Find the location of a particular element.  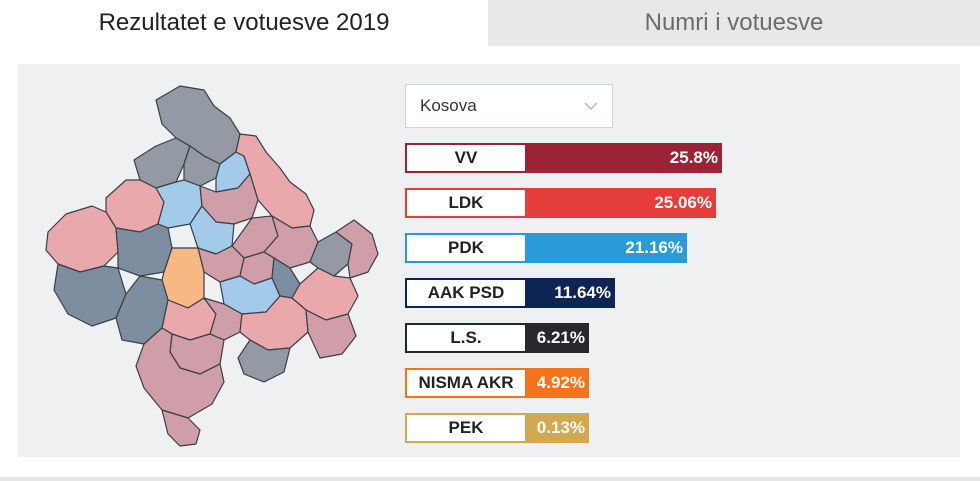

bar-category-label: PEK is located at coordinates (466, 428).